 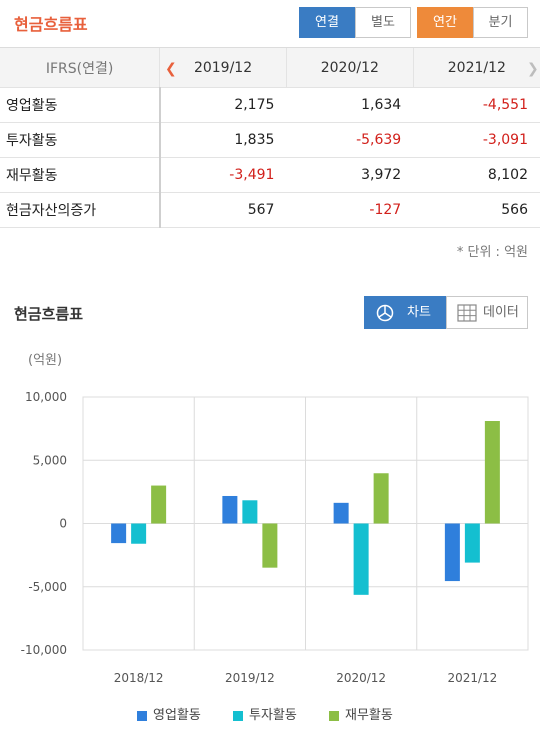 I want to click on y-tick-label: 0, so click(x=63, y=524).